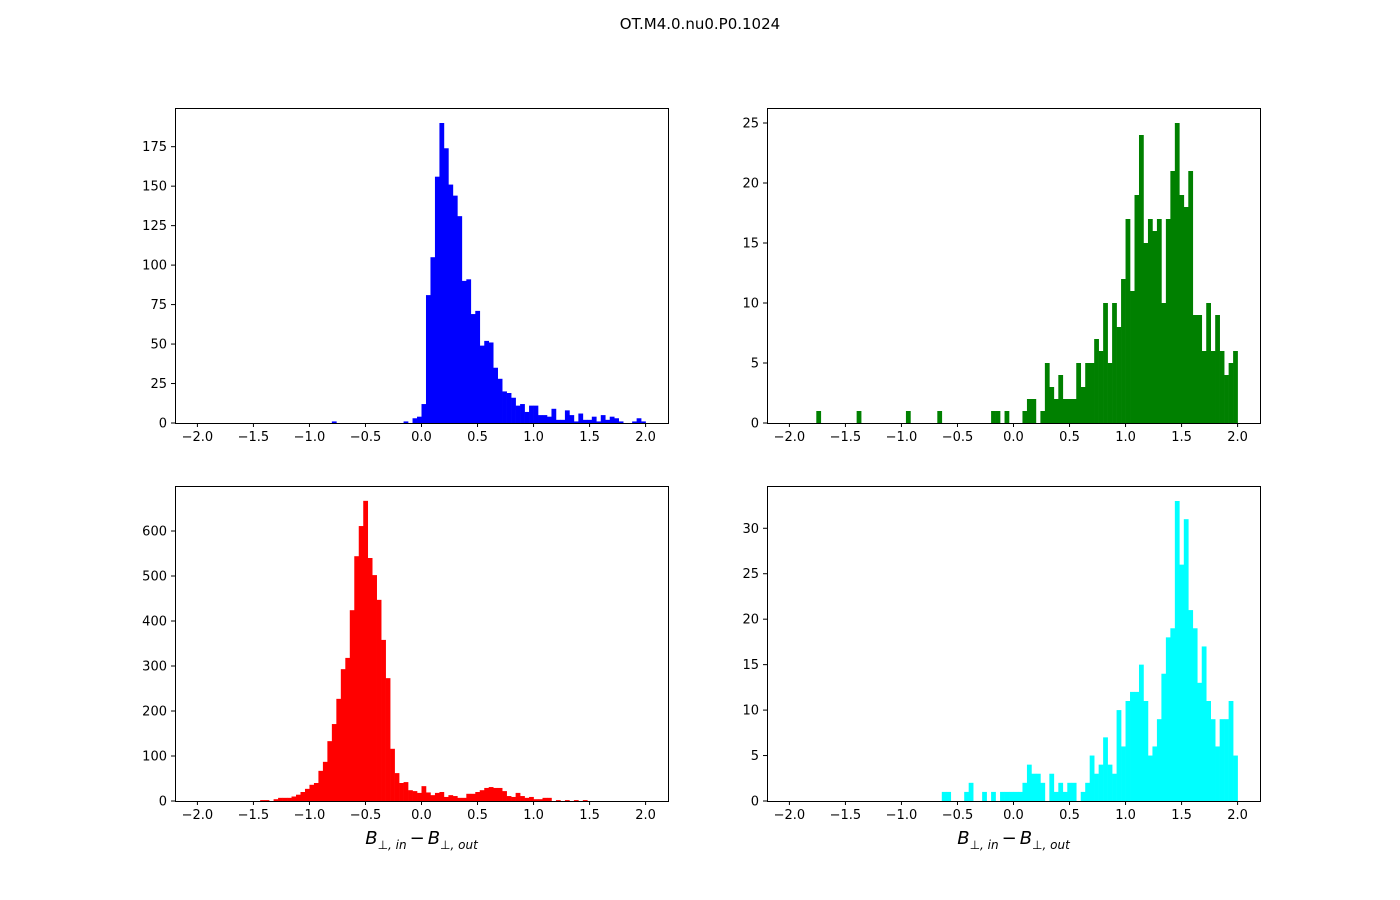 The image size is (1400, 900). I want to click on x-tick-label: 1.0, so click(1125, 437).